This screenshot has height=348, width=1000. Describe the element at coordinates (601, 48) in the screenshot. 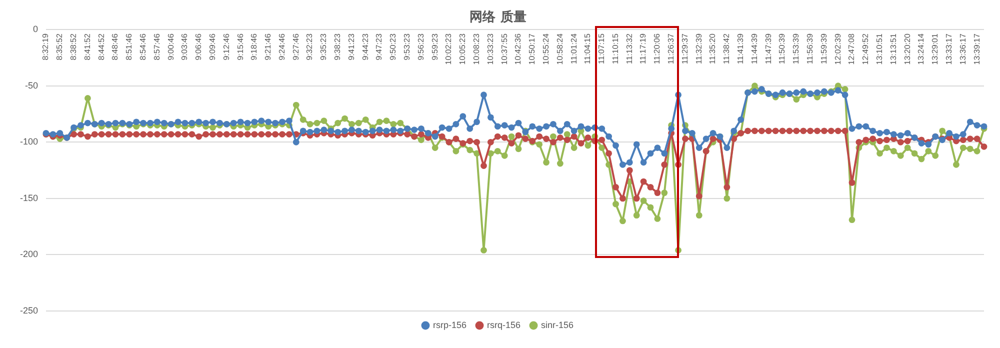

I see `x-tick-label: 11:07:15` at that location.